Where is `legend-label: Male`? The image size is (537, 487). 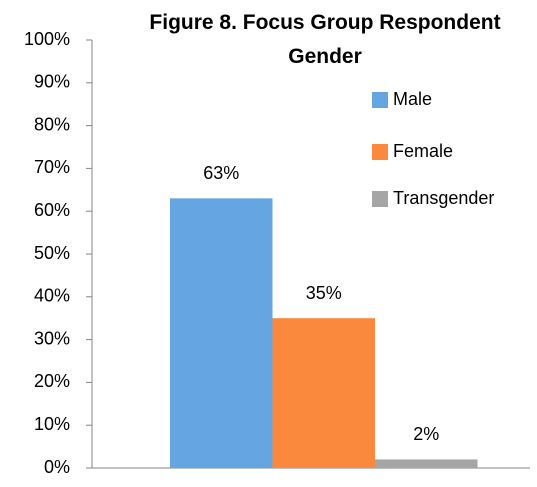
legend-label: Male is located at coordinates (412, 99).